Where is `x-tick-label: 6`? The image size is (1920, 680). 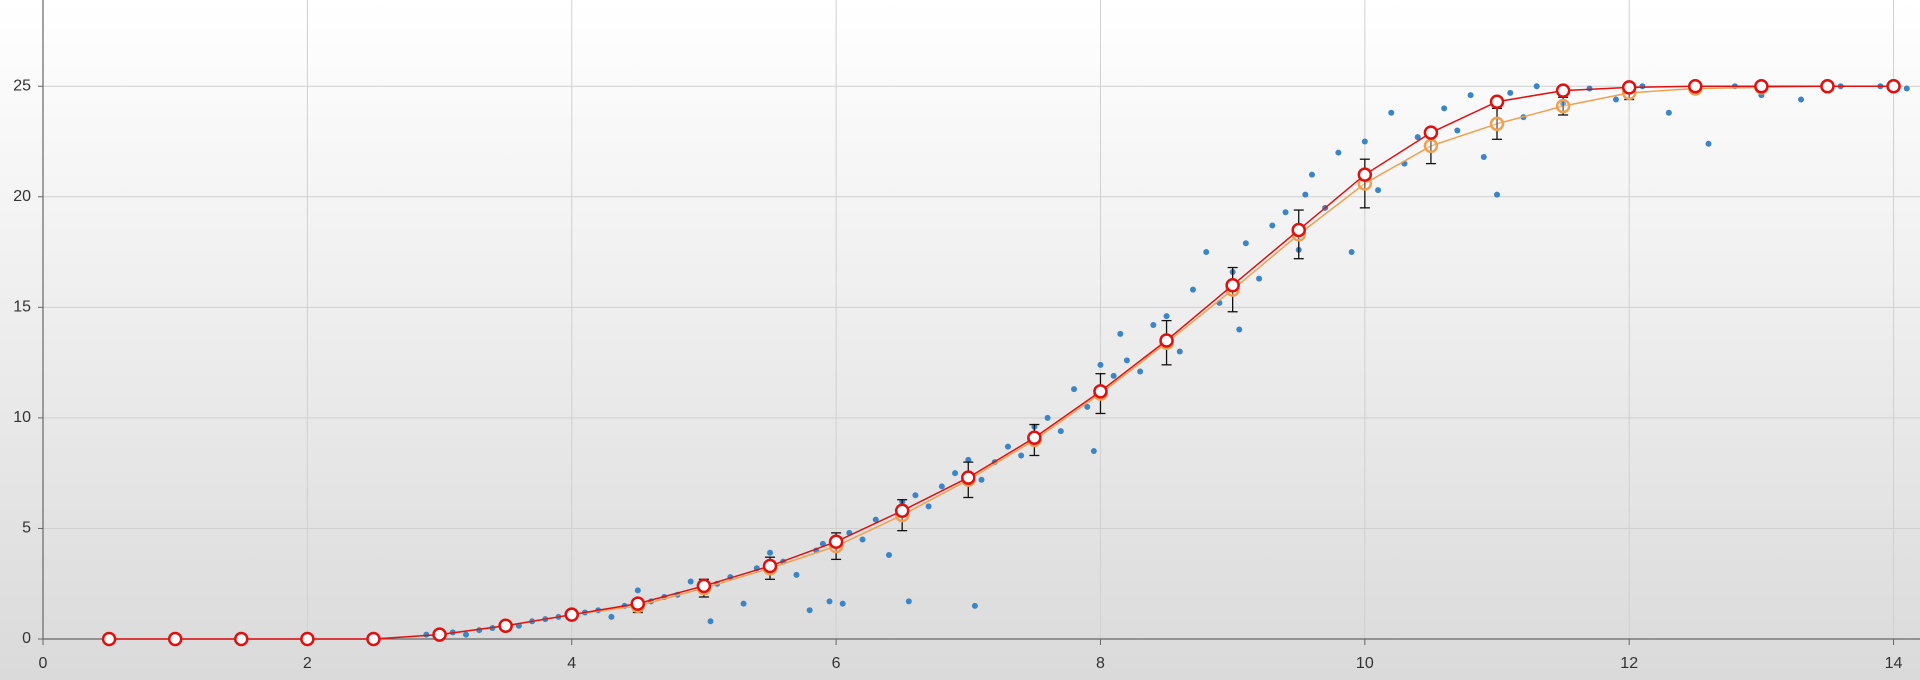 x-tick-label: 6 is located at coordinates (836, 663).